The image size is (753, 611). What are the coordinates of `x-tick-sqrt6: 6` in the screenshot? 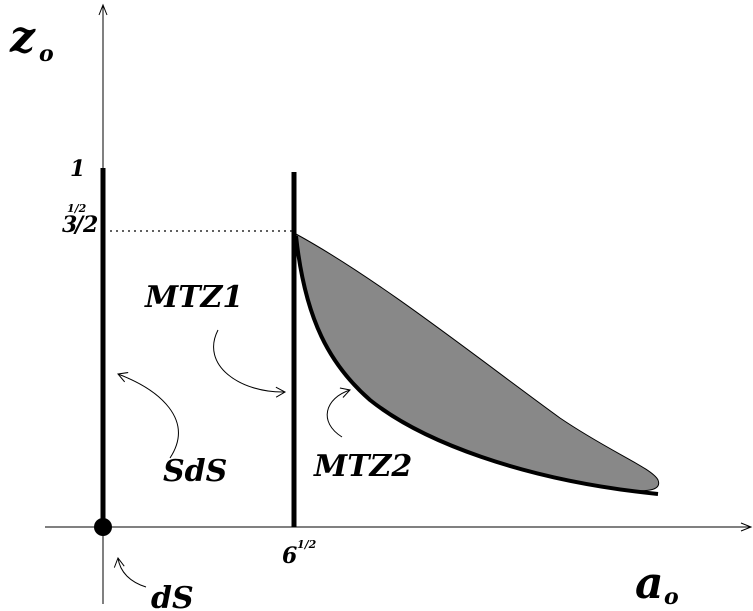 It's located at (289, 556).